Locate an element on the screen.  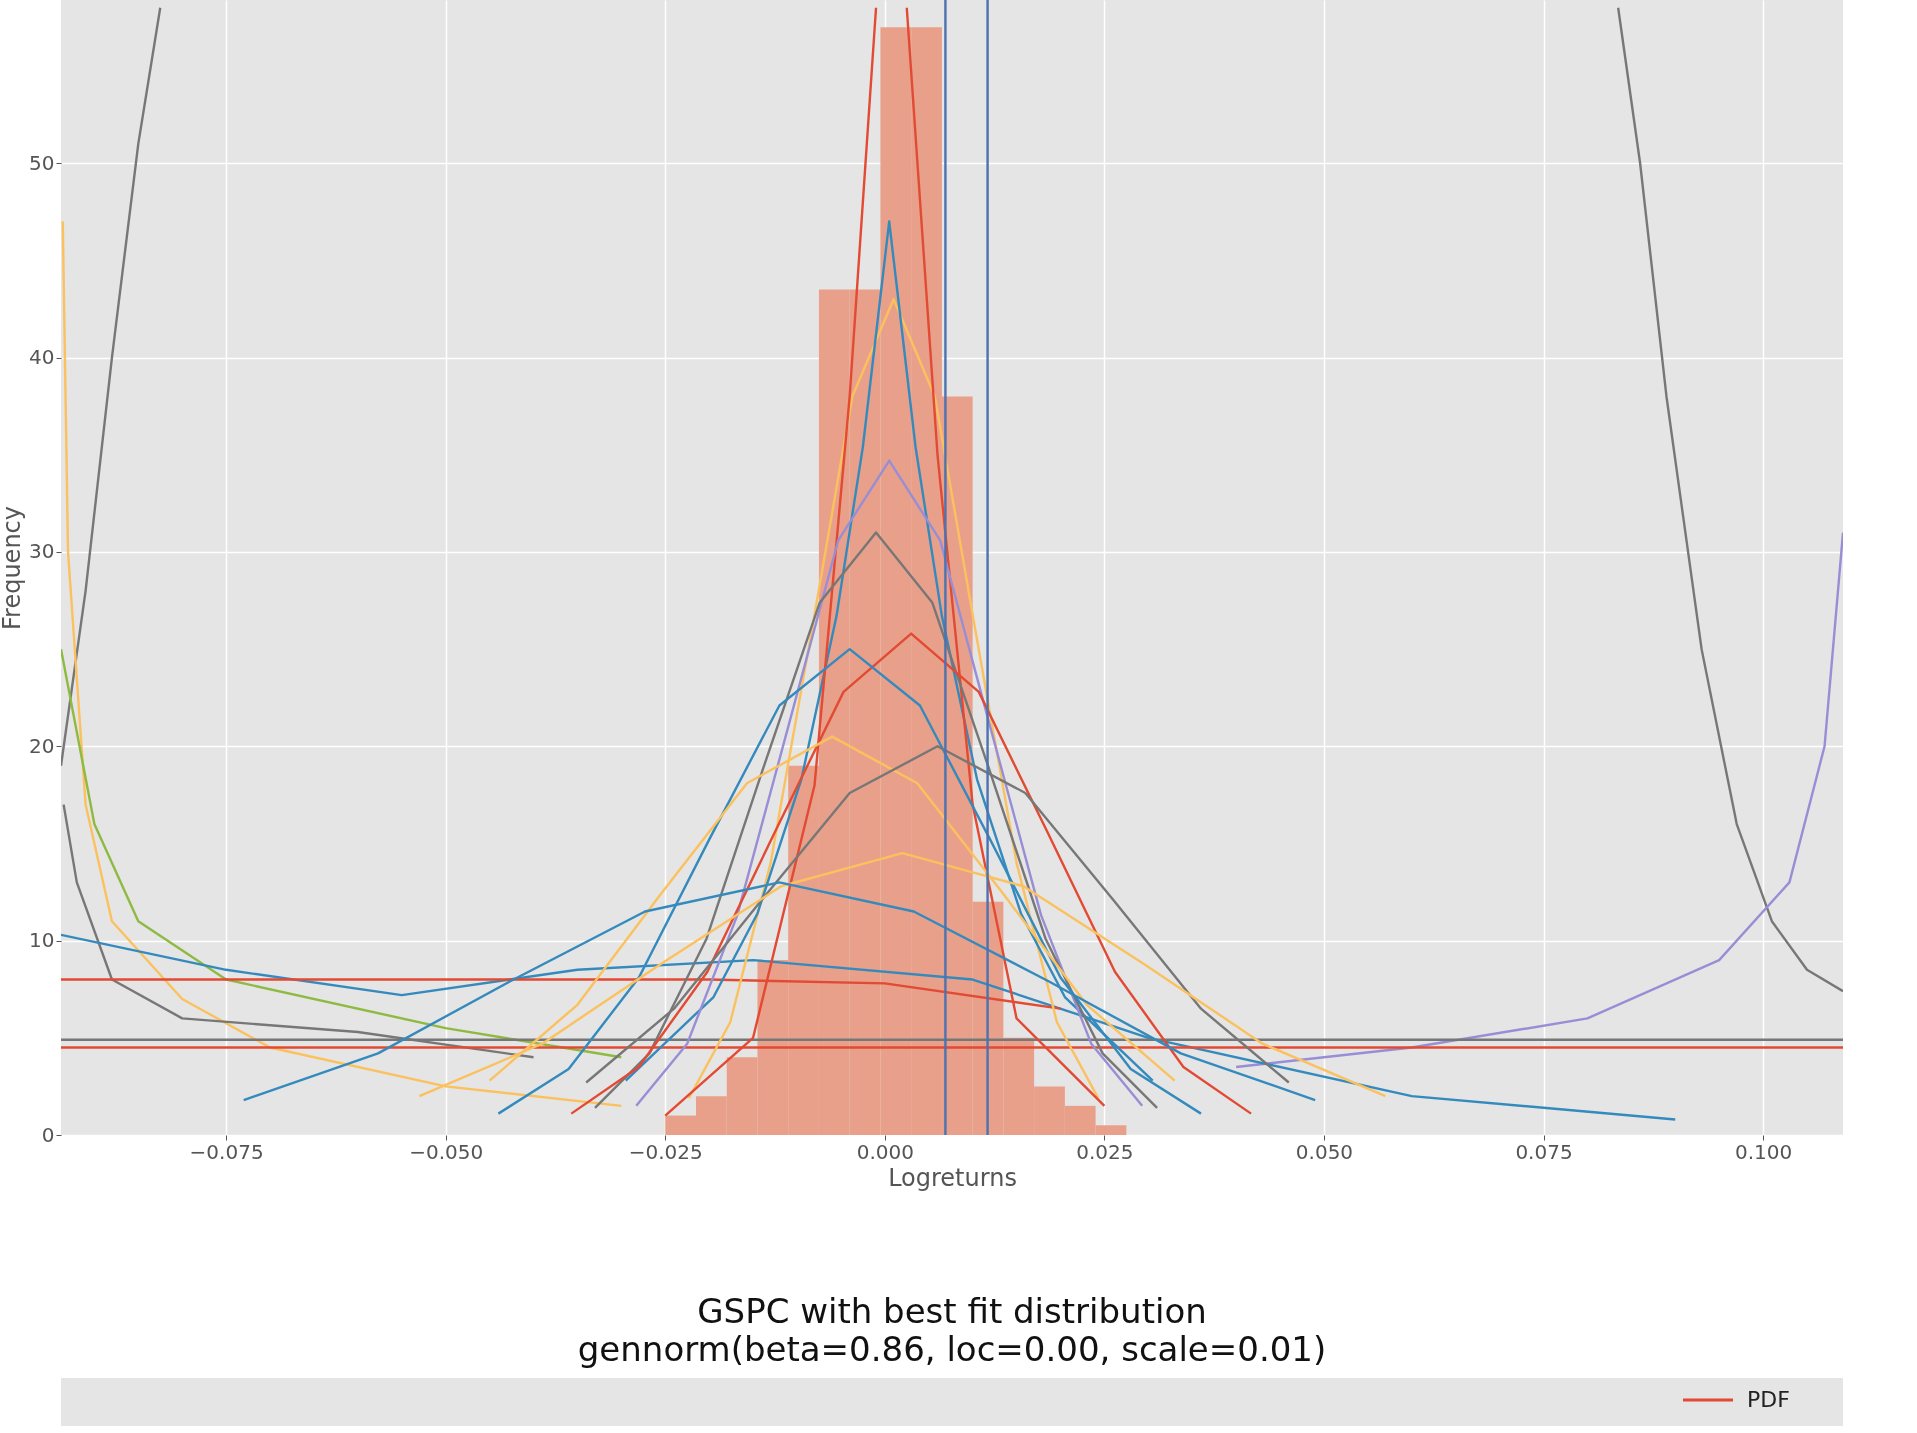
y-tick-label: 20 is located at coordinates (42, 745).